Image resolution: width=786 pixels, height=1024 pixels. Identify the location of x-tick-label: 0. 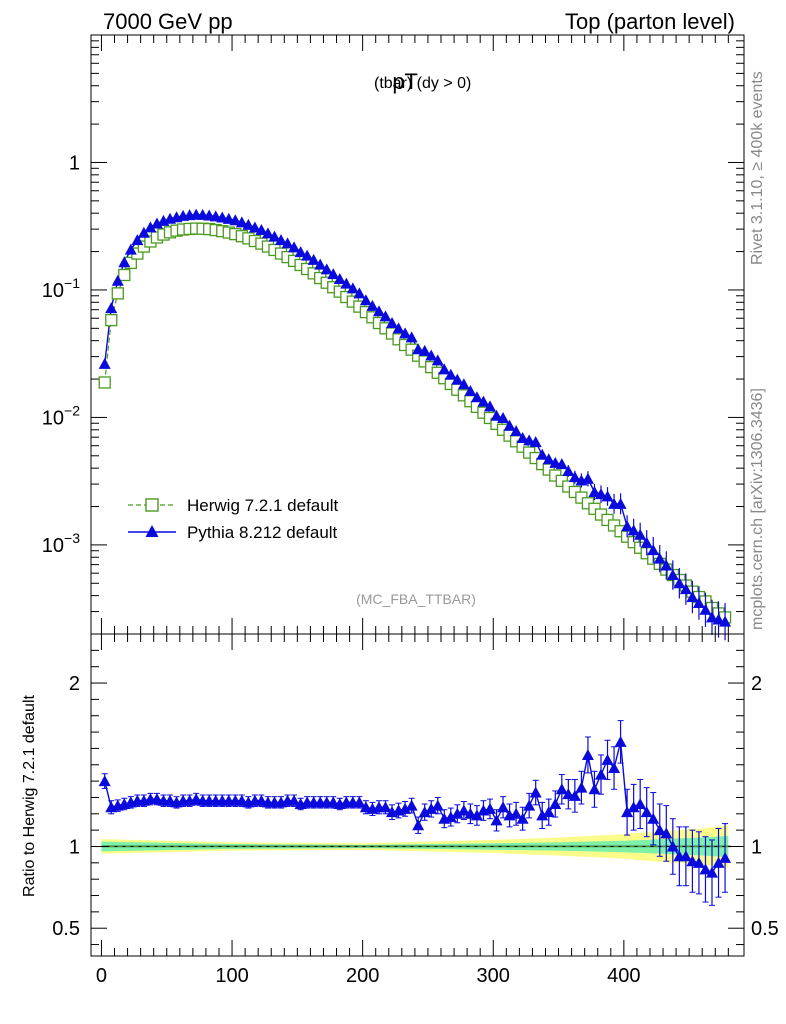
(101, 976).